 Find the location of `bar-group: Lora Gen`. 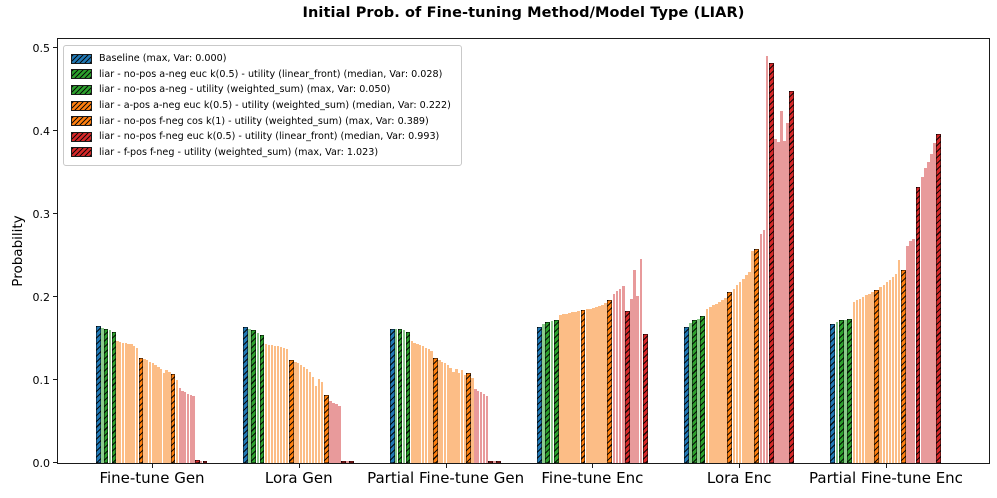

bar-group: Lora Gen is located at coordinates (299, 263).